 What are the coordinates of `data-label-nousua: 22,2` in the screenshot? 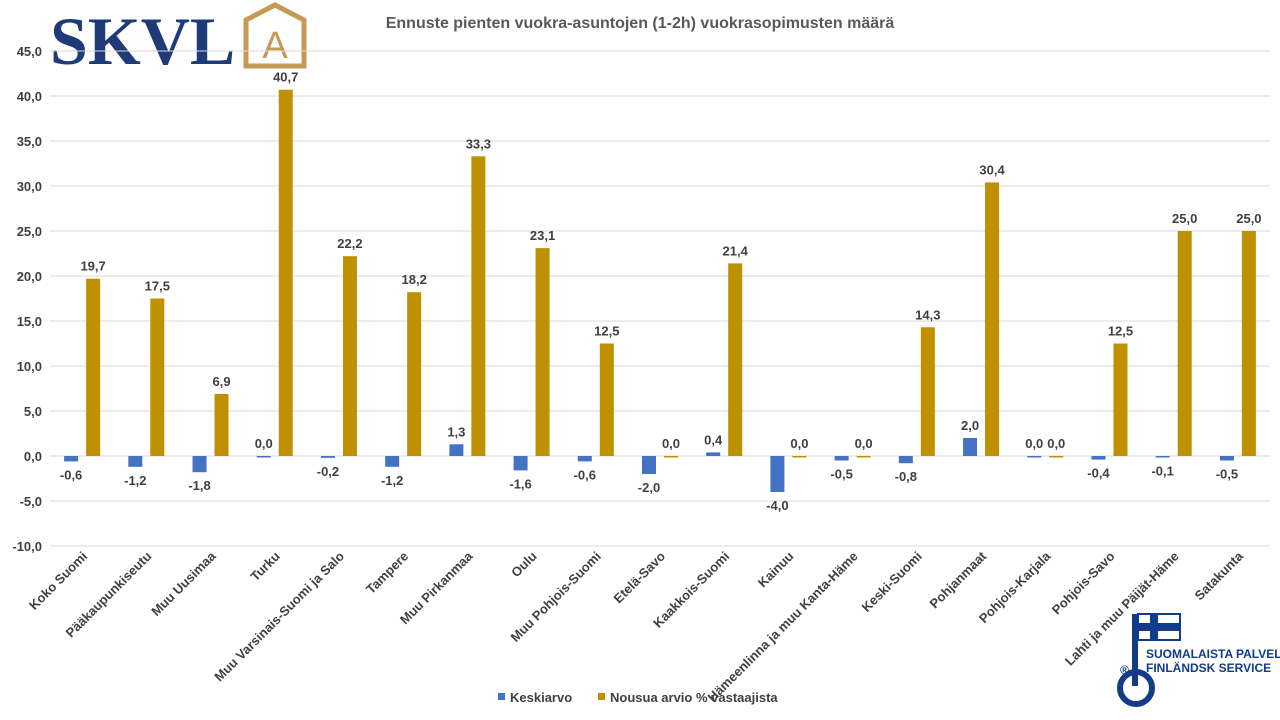 It's located at (349, 243).